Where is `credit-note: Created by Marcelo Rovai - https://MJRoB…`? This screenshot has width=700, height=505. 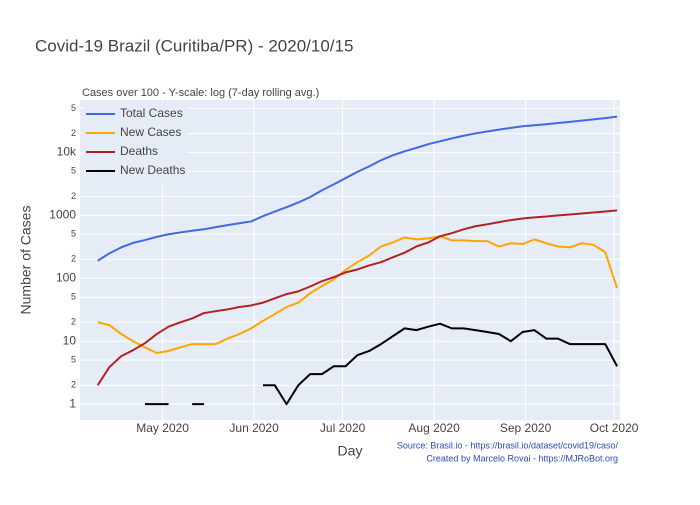 credit-note: Created by Marcelo Rovai - https://MJRoB… is located at coordinates (522, 458).